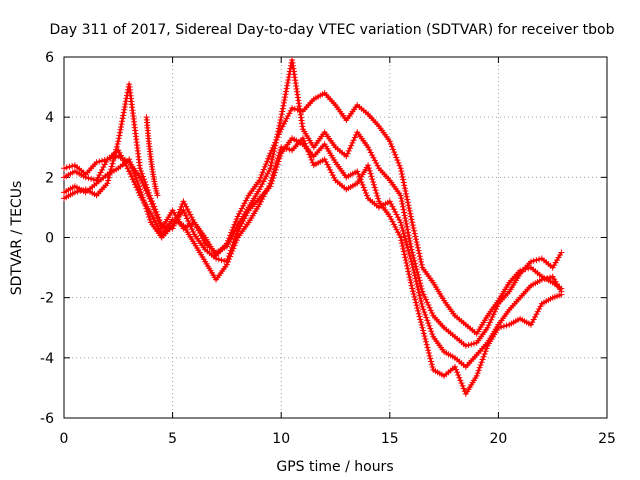  What do you see at coordinates (64, 439) in the screenshot?
I see `x-tick-label: 0` at bounding box center [64, 439].